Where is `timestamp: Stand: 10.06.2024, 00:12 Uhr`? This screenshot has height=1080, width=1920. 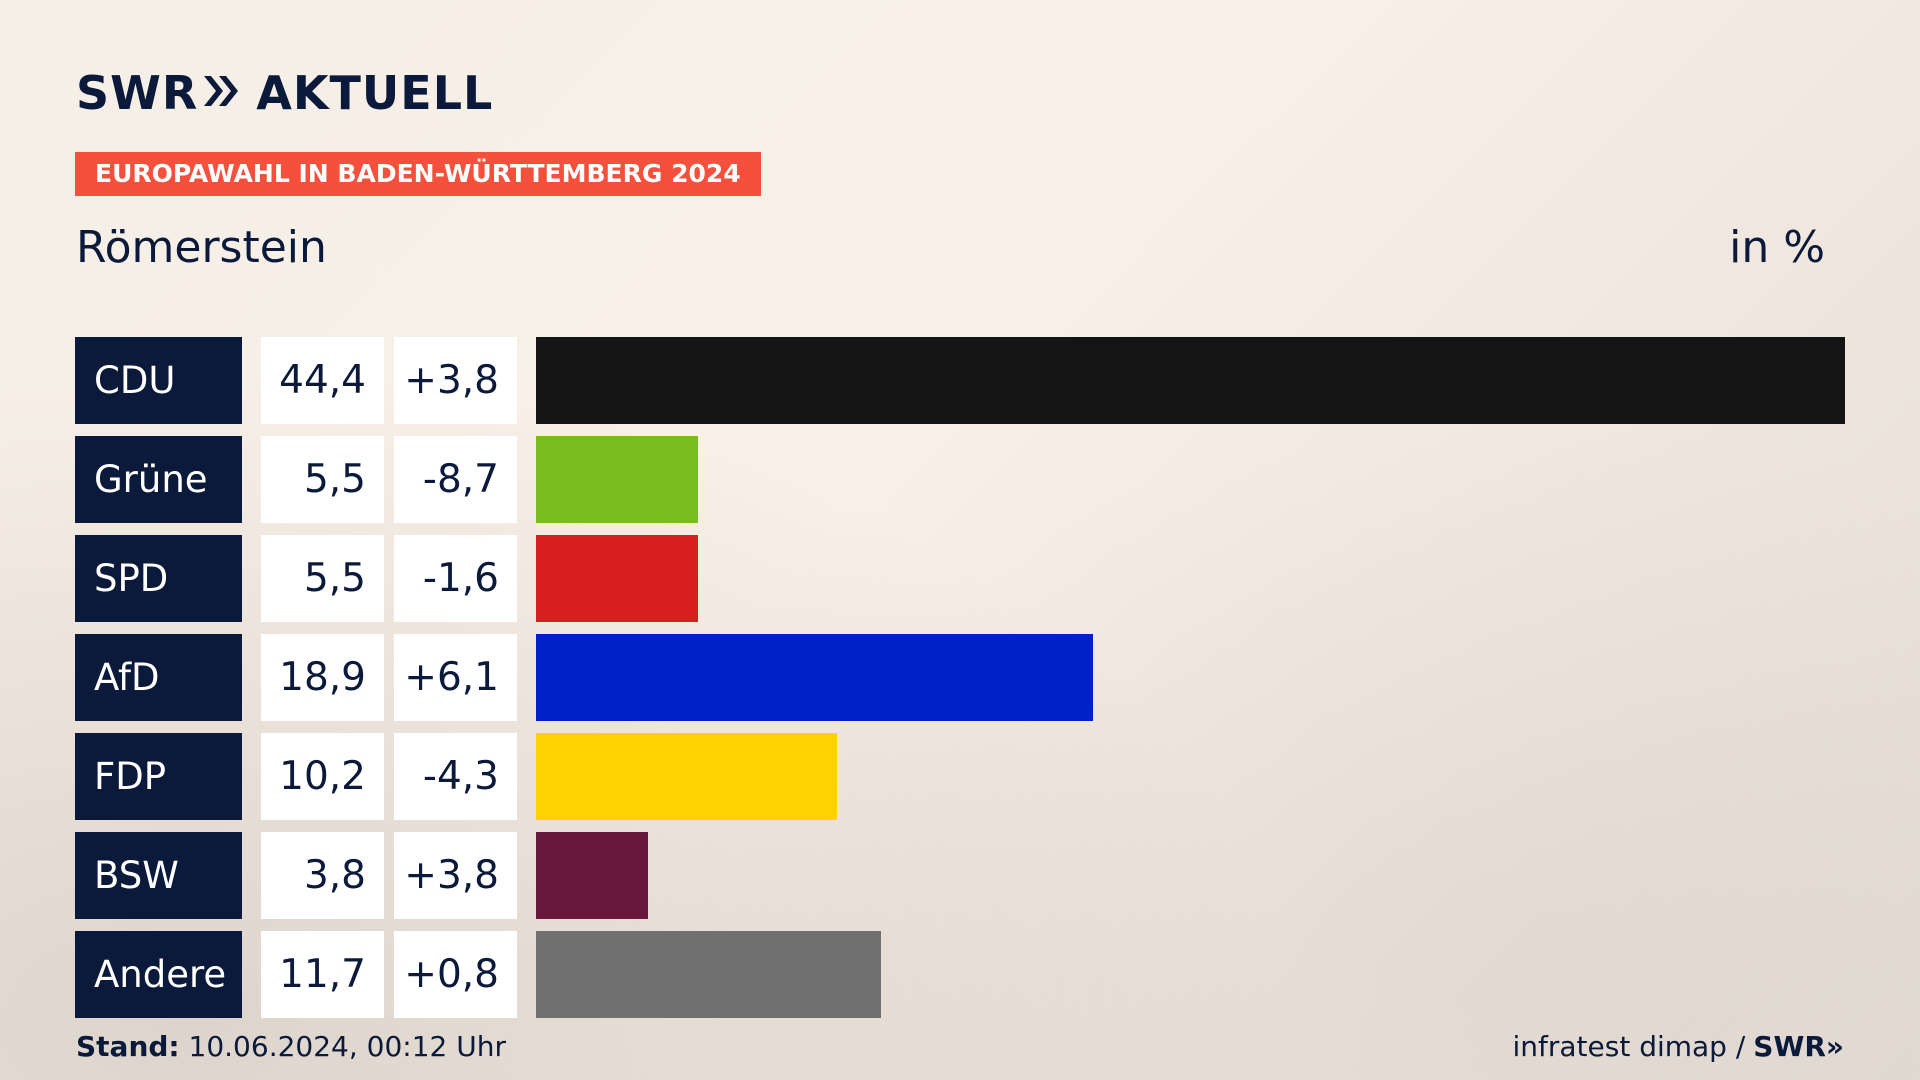
timestamp: Stand: 10.06.2024, 00:12 Uhr is located at coordinates (291, 1046).